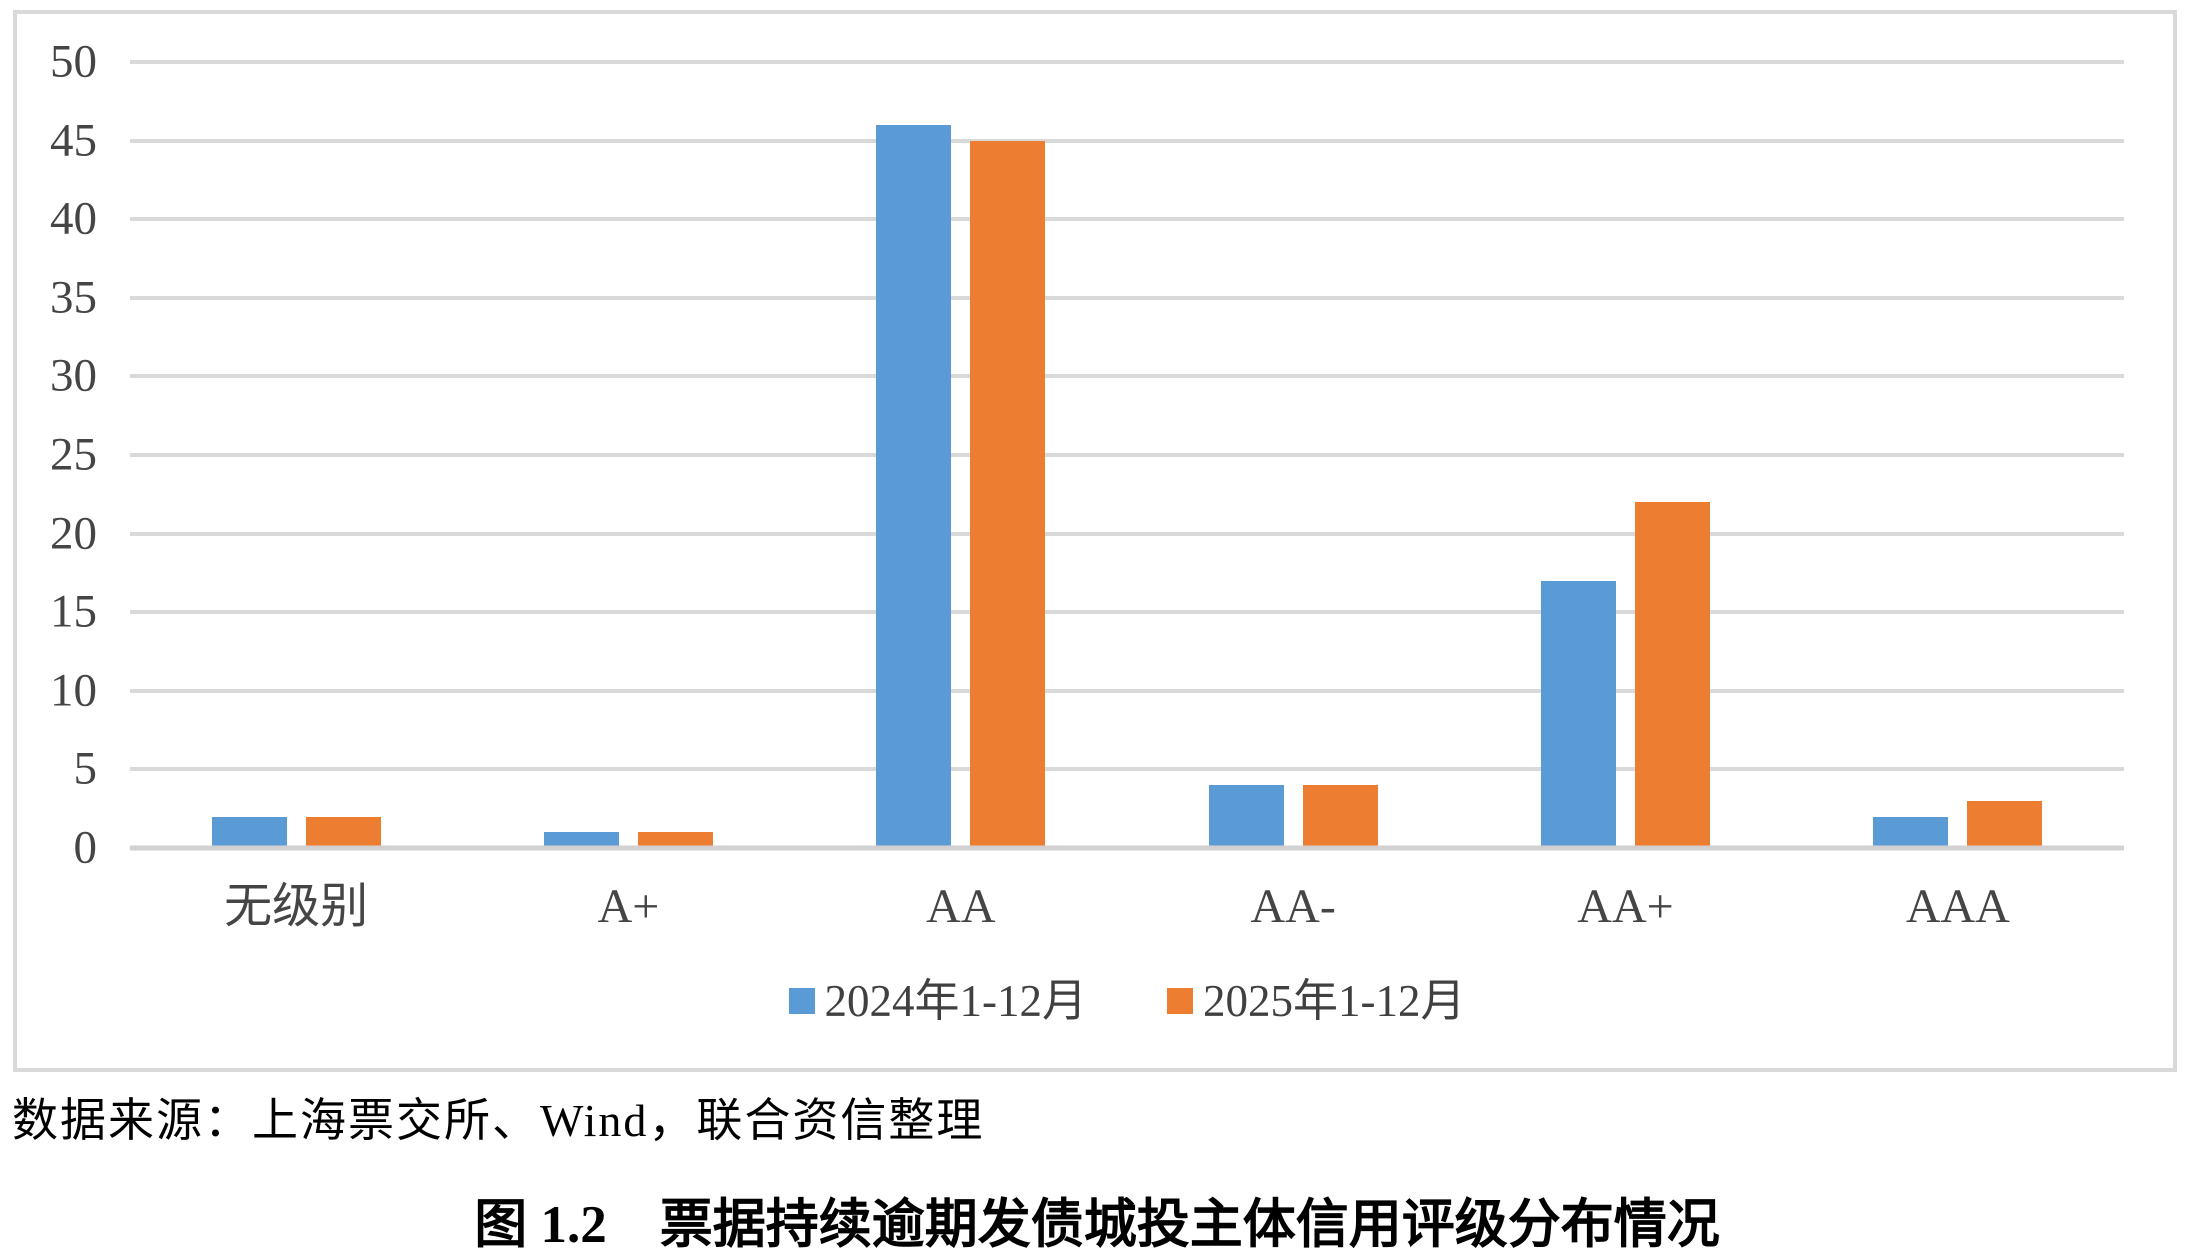 Image resolution: width=2194 pixels, height=1258 pixels. What do you see at coordinates (1127, 1001) in the screenshot?
I see `chart-legend: 2024年1-12月 2025年1-12月` at bounding box center [1127, 1001].